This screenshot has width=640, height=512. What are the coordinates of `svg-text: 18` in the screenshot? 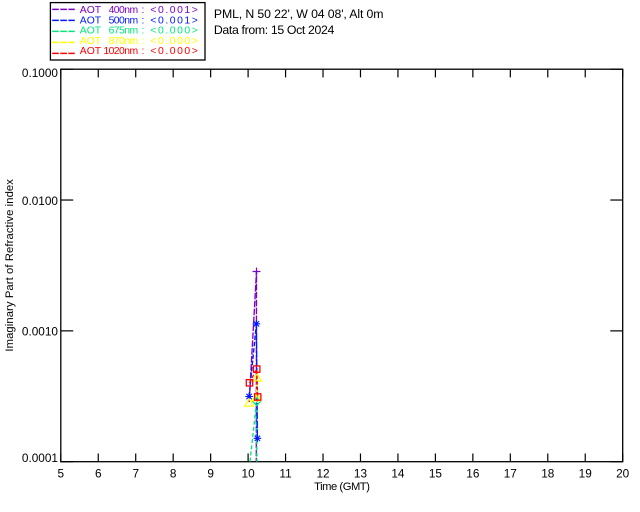 It's located at (548, 473).